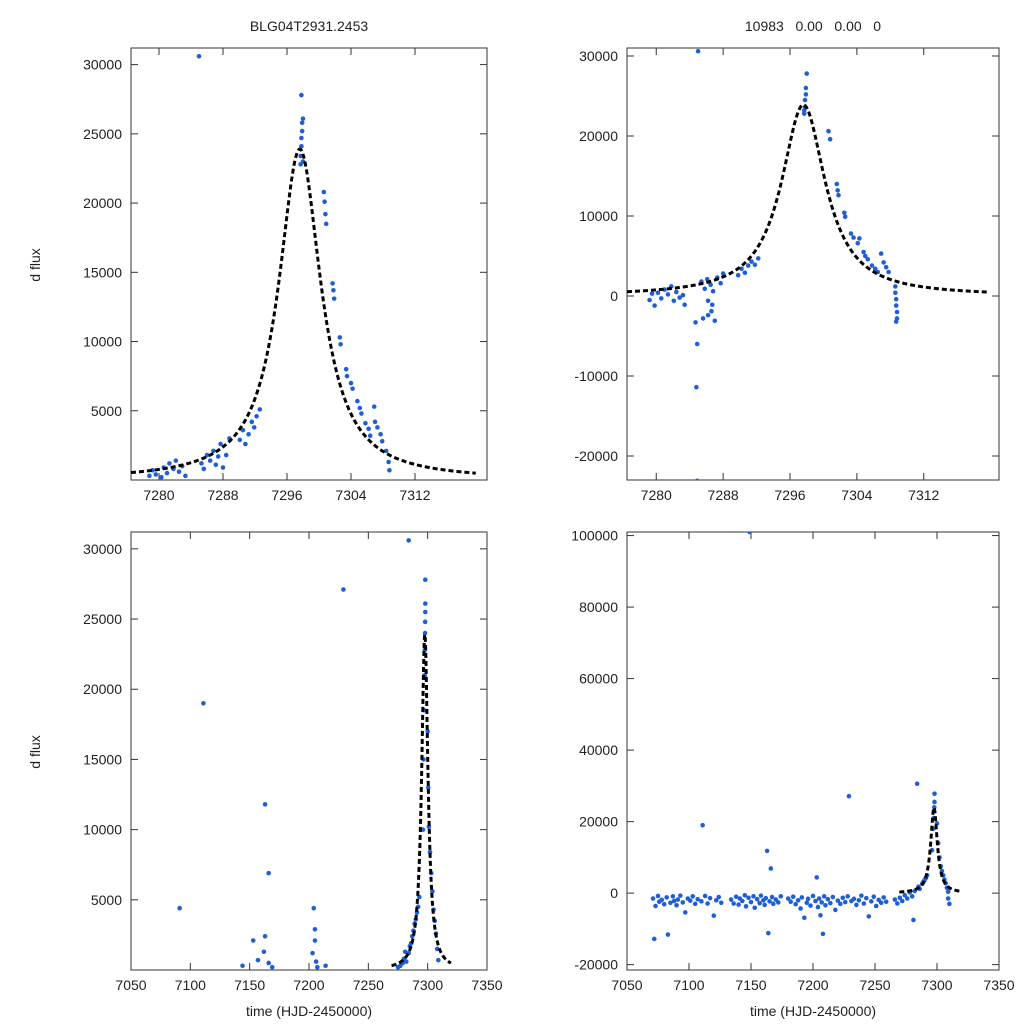  Describe the element at coordinates (750, 985) in the screenshot. I see `x-tick-label: 7150` at that location.